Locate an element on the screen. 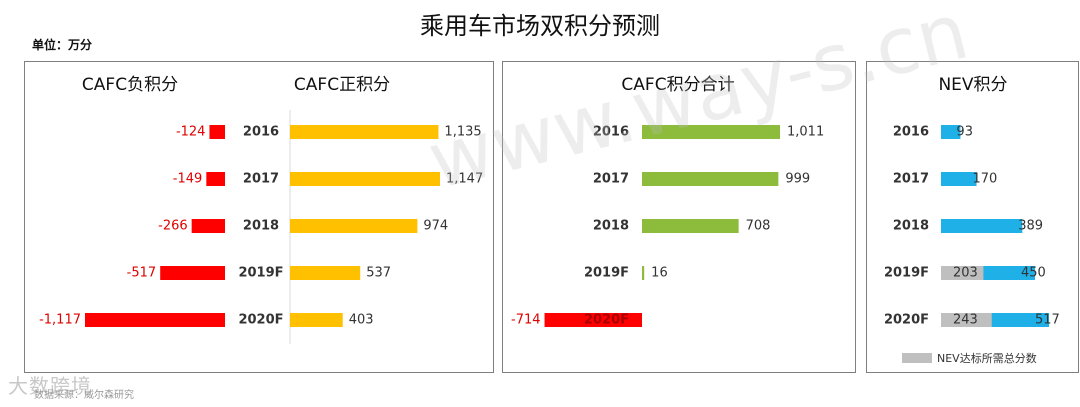  total-value-label: 708 is located at coordinates (758, 226).